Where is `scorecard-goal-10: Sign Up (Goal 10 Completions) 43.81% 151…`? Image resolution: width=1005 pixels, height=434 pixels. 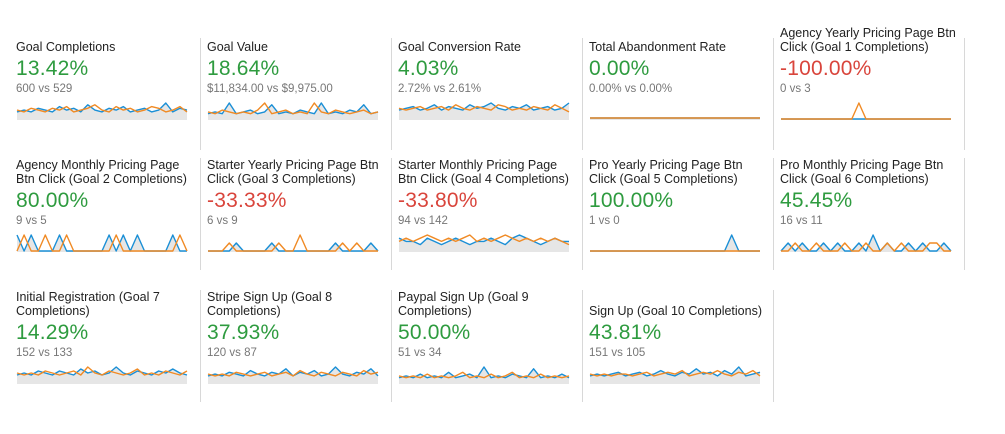
scorecard-goal-10: Sign Up (Goal 10 Completions) 43.81% 151… is located at coordinates (678, 346).